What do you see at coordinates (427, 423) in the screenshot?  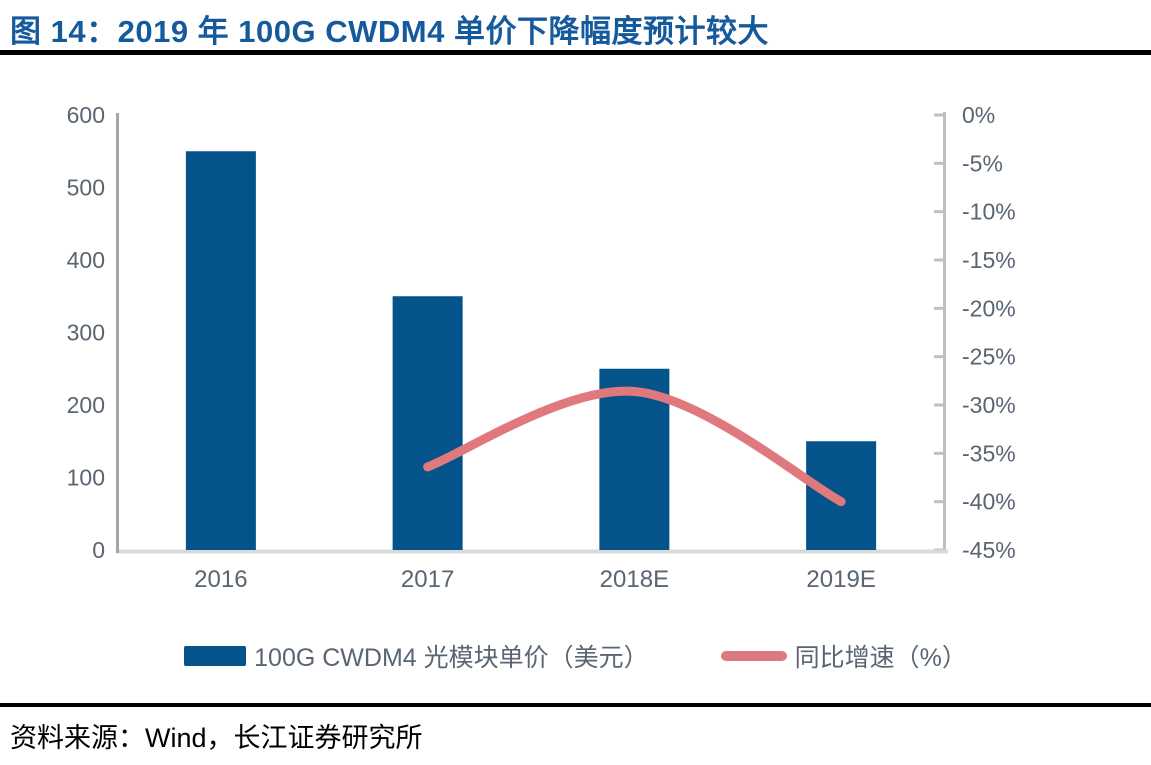 I see `bar-2017` at bounding box center [427, 423].